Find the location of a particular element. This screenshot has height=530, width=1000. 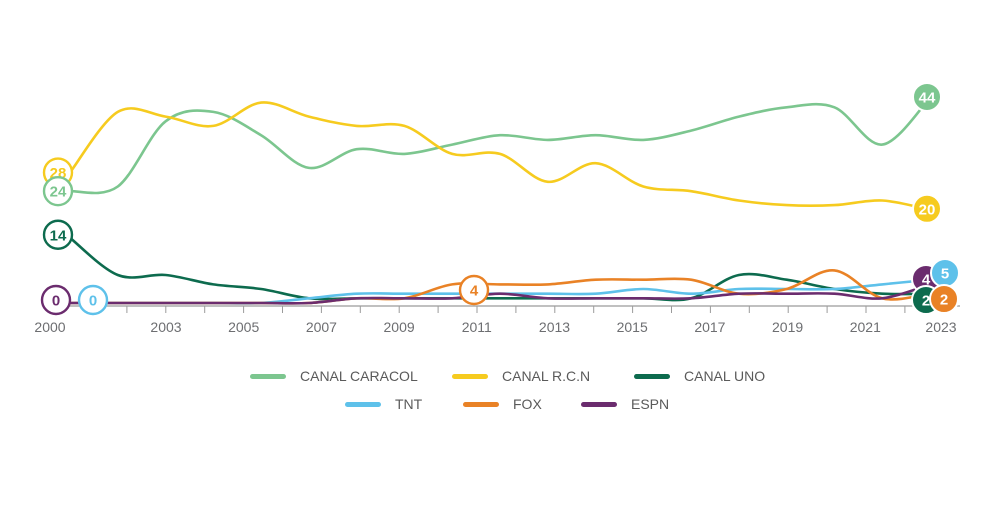

series-line-canal-uno is located at coordinates (500, 269).